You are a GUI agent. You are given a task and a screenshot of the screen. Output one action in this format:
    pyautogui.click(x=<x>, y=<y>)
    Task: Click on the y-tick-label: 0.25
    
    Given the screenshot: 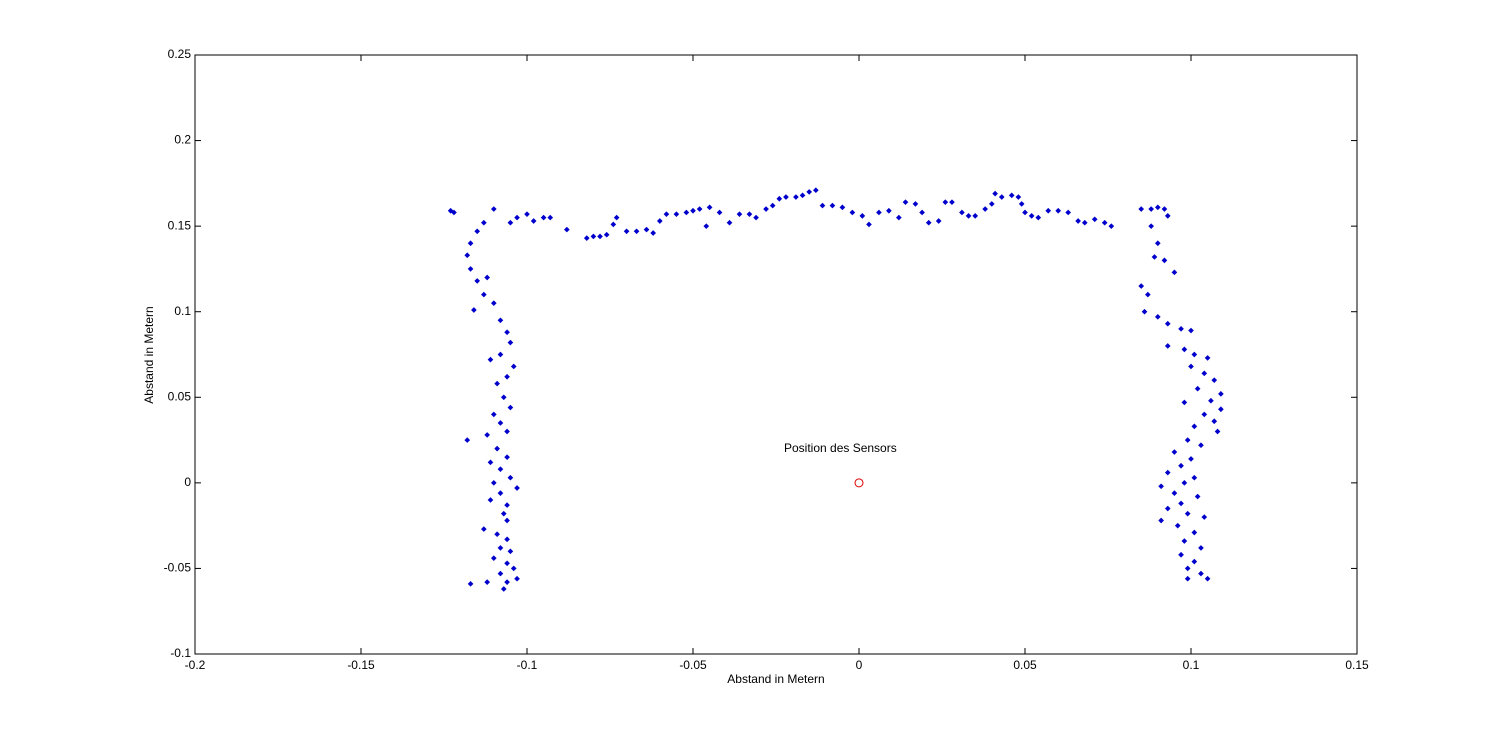 What is the action you would take?
    pyautogui.click(x=180, y=54)
    